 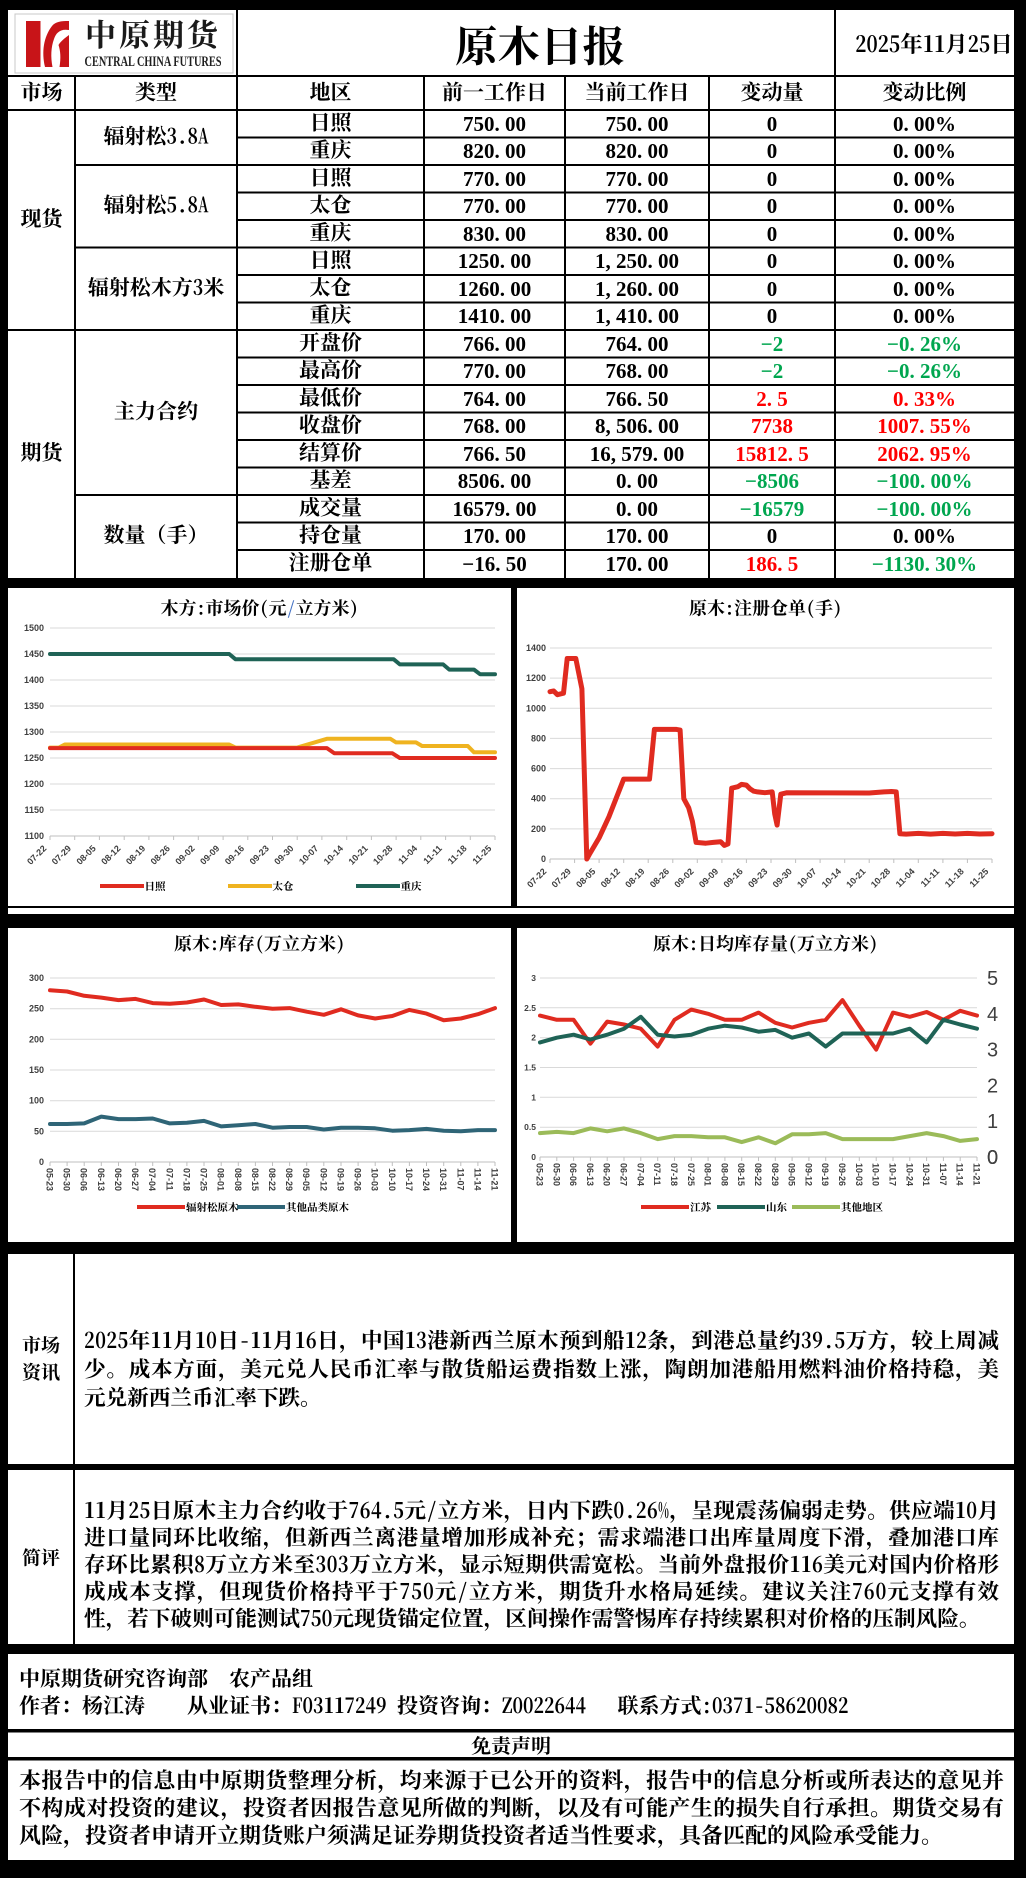 What do you see at coordinates (39, 1131) in the screenshot?
I see `svg-text: 50` at bounding box center [39, 1131].